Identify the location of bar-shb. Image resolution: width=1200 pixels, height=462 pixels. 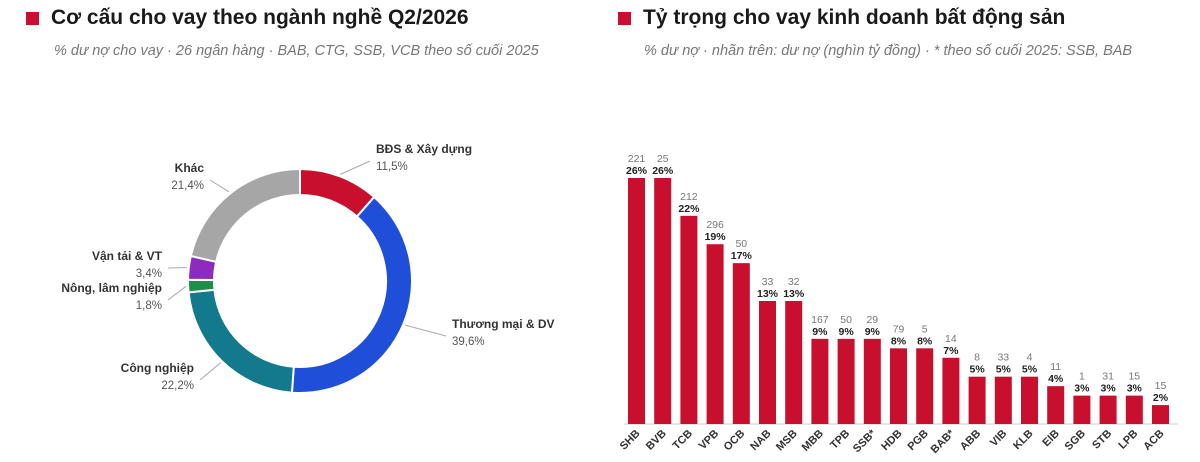
(636, 301).